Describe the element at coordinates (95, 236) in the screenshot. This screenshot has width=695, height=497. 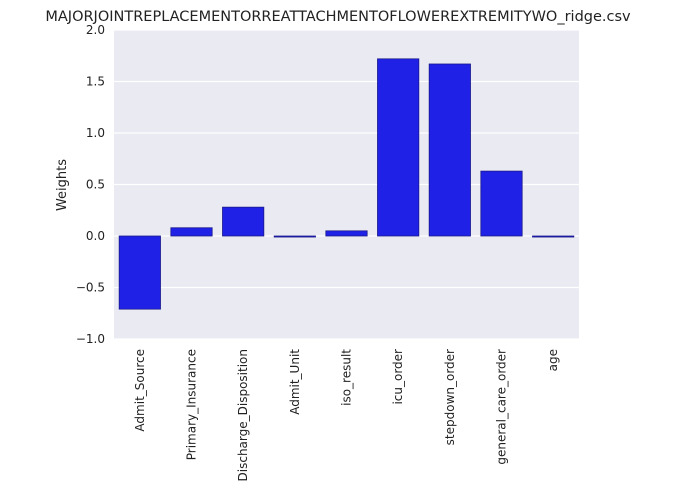
I see `y-tick-label: 0.0` at that location.